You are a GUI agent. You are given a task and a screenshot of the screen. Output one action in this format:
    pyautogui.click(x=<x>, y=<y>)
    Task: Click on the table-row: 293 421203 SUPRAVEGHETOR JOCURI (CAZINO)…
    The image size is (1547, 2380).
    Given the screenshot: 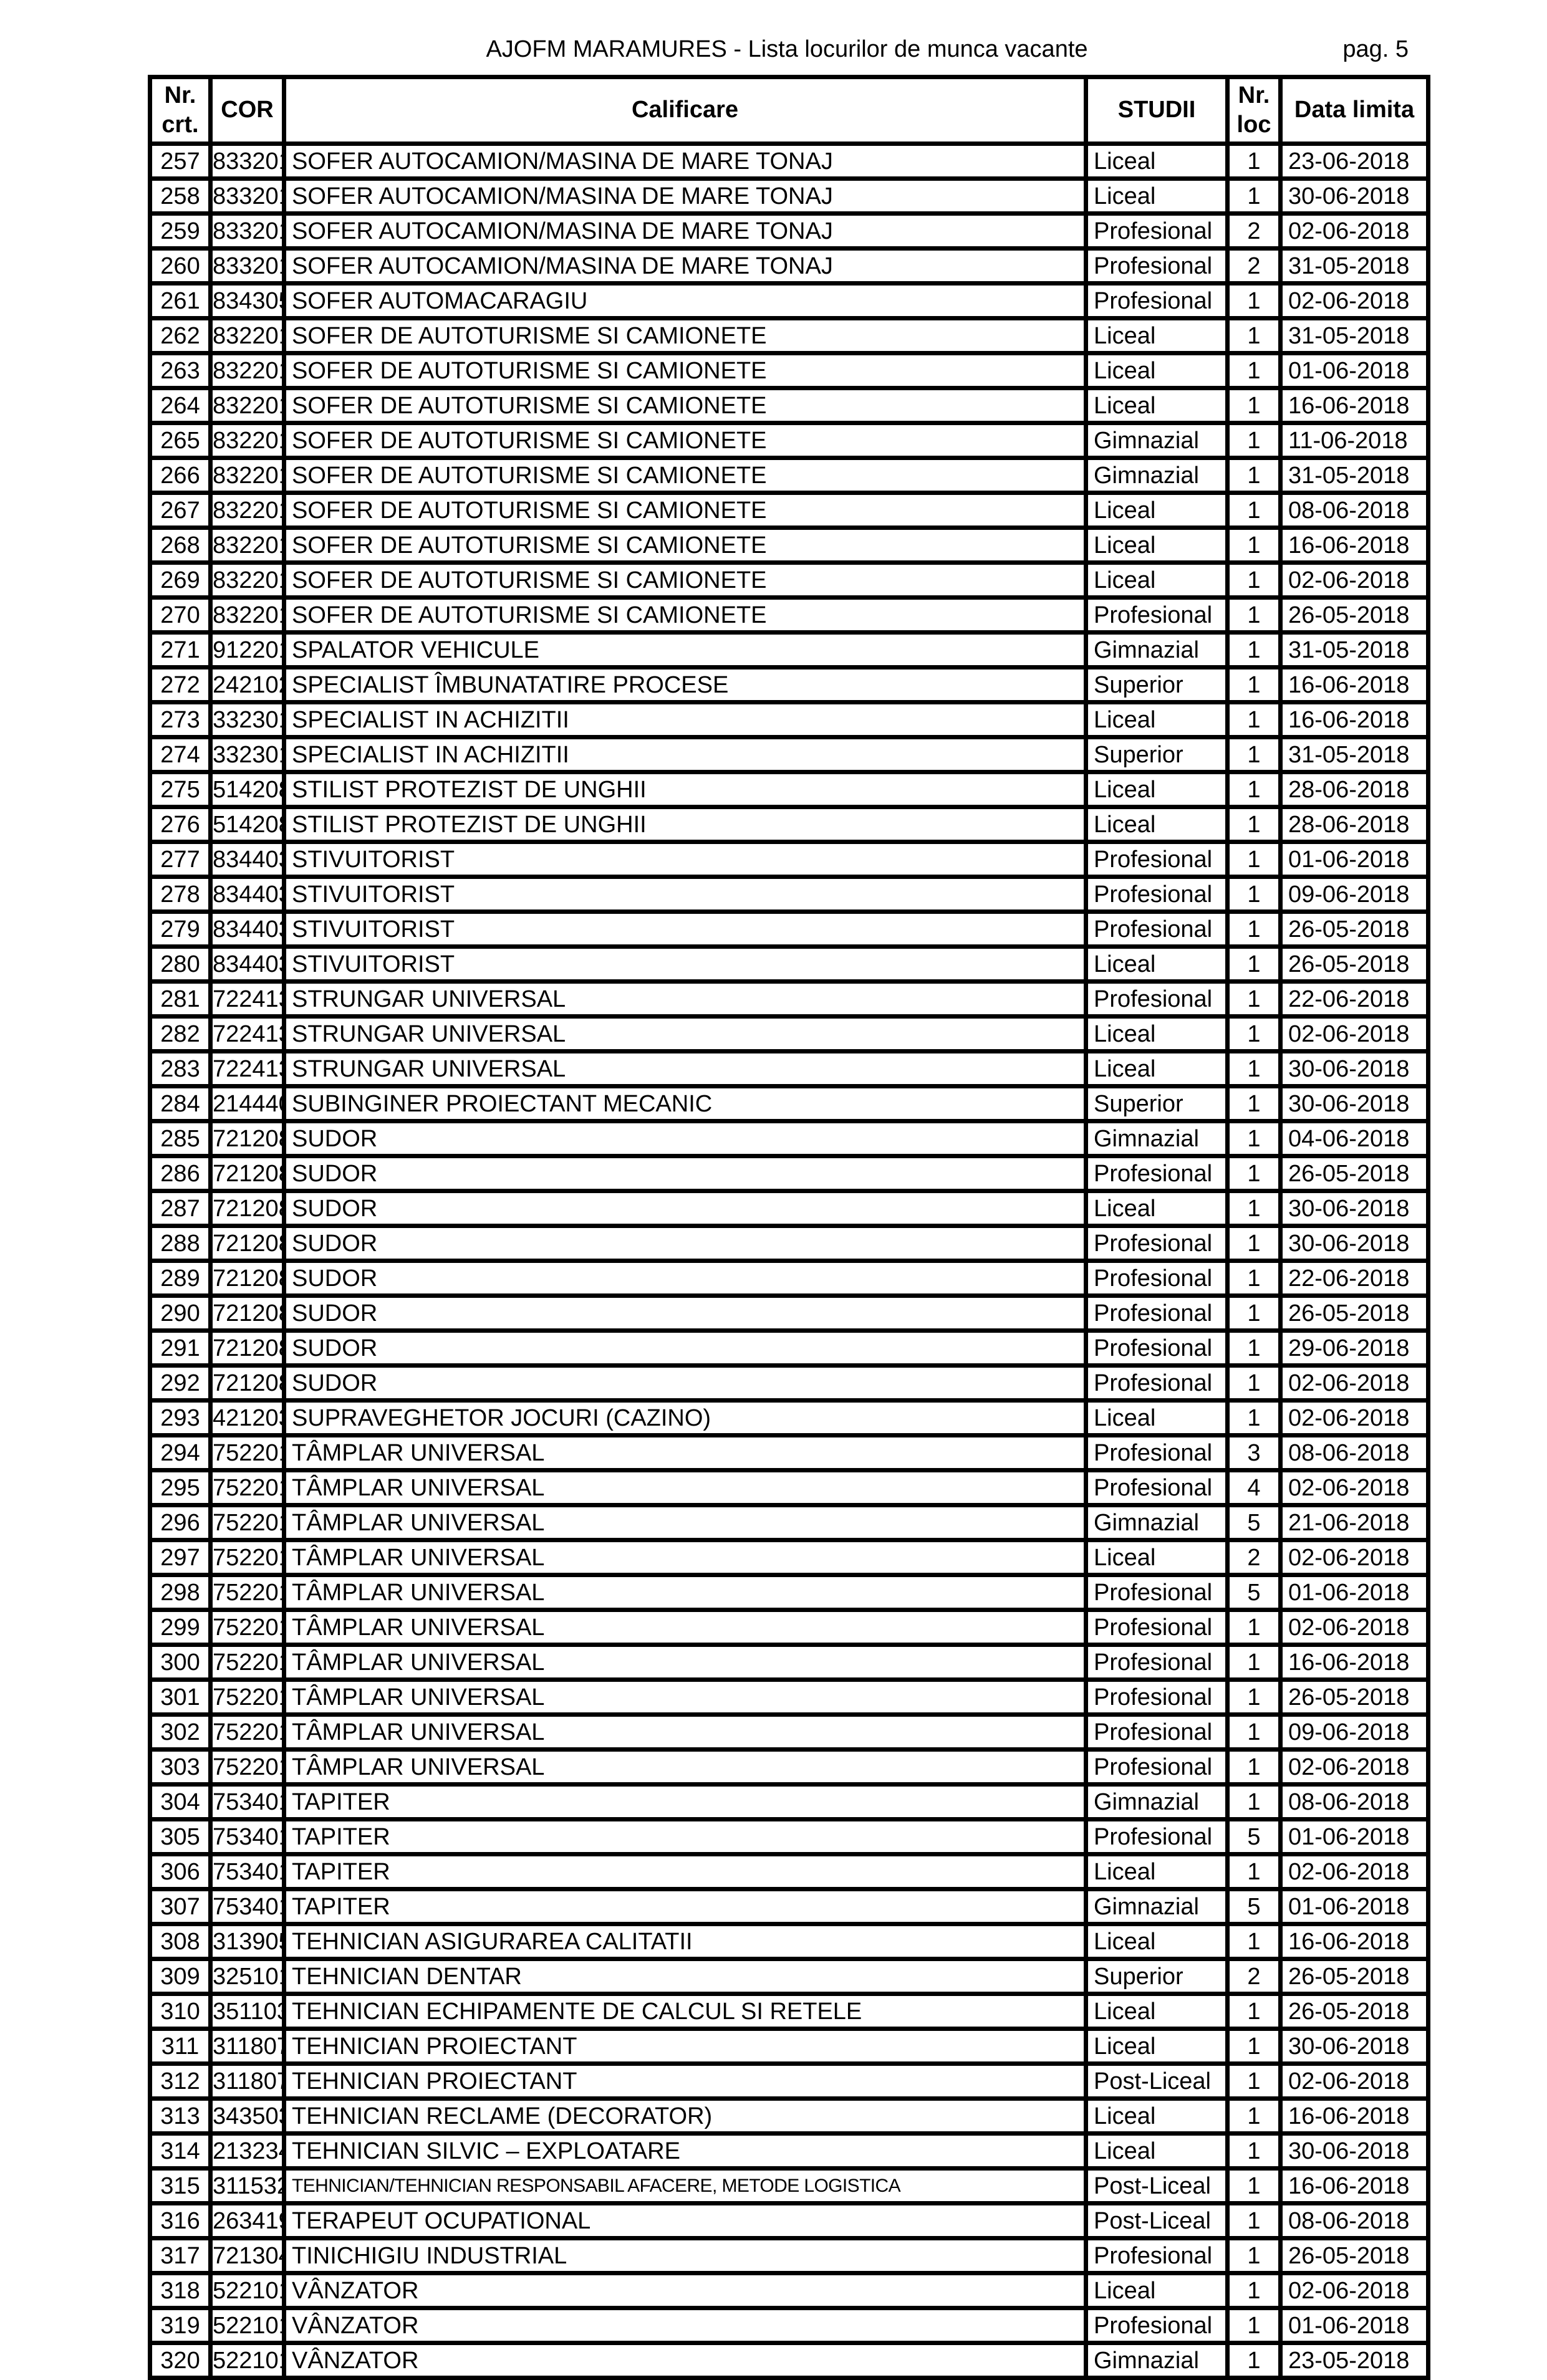 What is the action you would take?
    pyautogui.click(x=789, y=1417)
    